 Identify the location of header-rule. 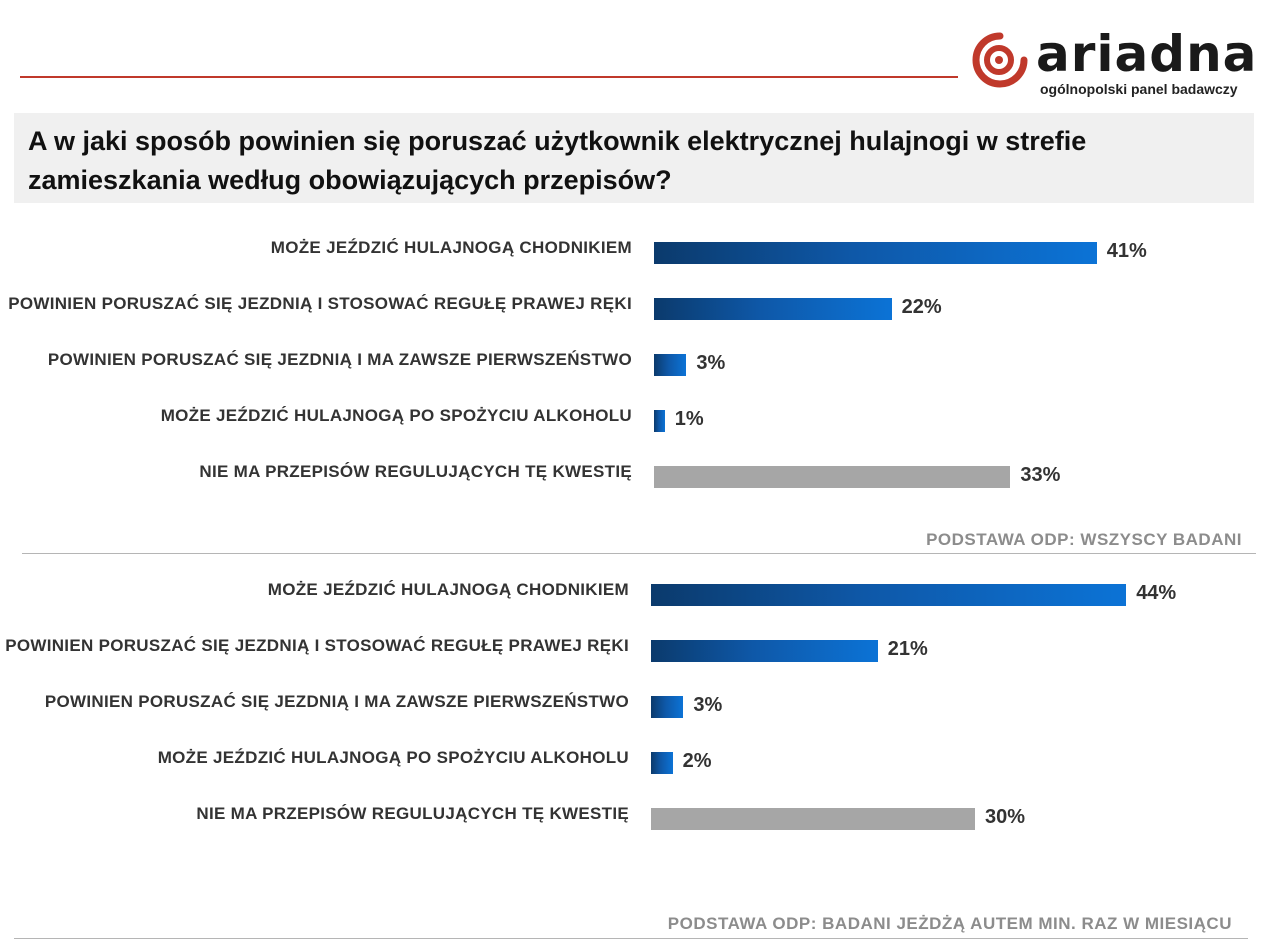
(489, 77).